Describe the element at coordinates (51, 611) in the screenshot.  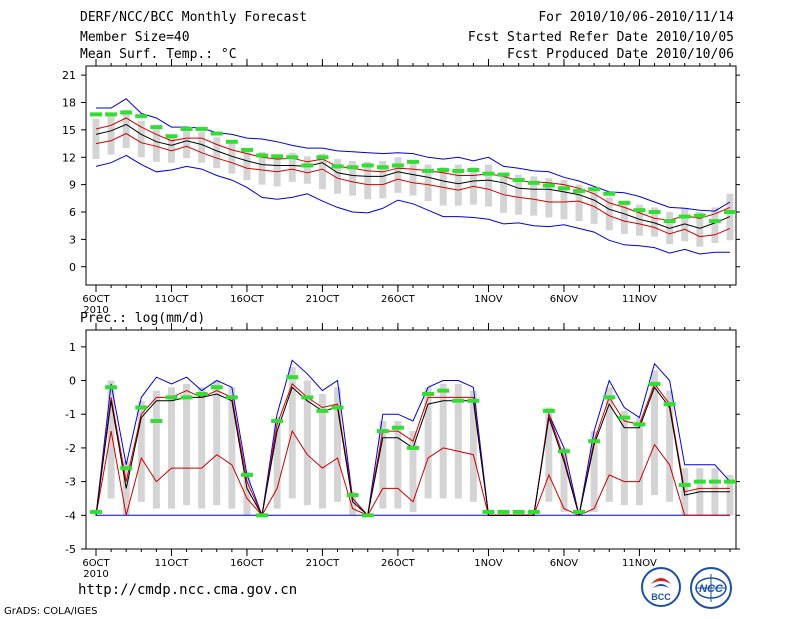
I see `grads-credit: GrADS: COLA/IGES` at that location.